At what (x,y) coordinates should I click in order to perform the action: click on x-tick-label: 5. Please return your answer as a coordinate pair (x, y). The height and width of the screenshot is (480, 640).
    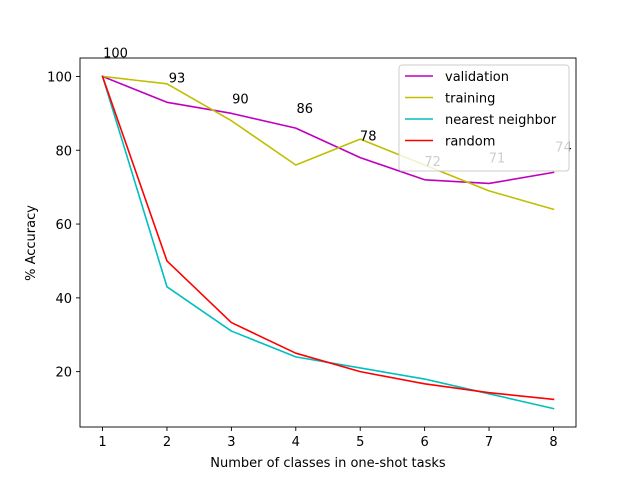
    Looking at the image, I should click on (360, 442).